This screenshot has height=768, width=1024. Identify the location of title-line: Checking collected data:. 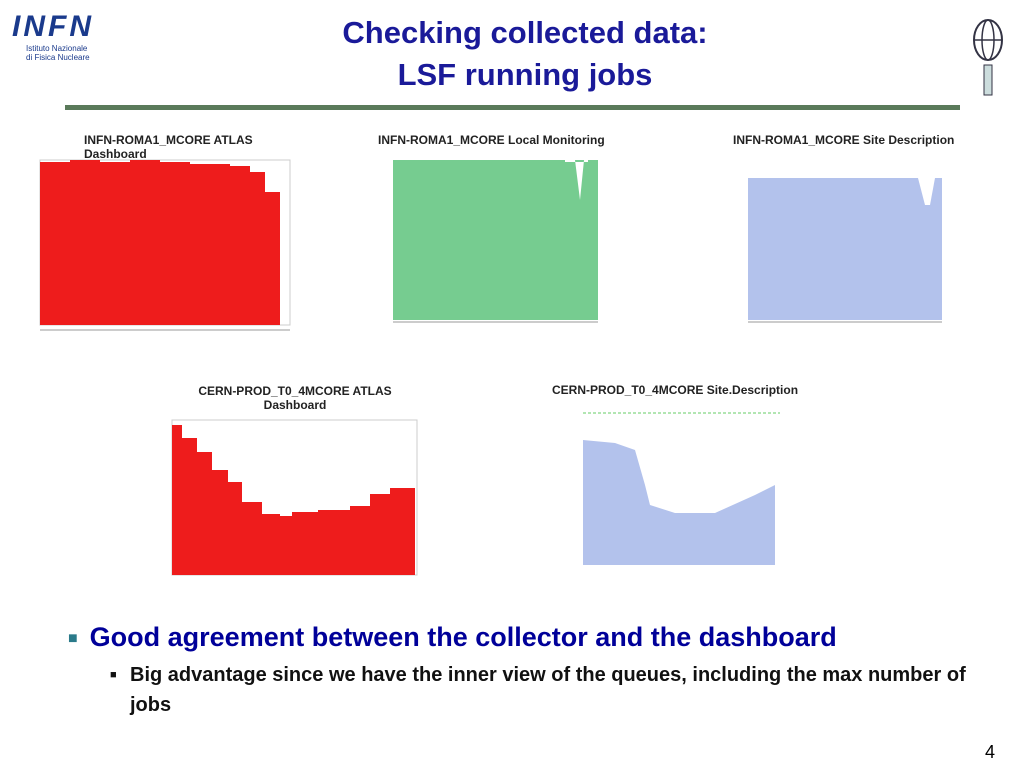
(525, 32).